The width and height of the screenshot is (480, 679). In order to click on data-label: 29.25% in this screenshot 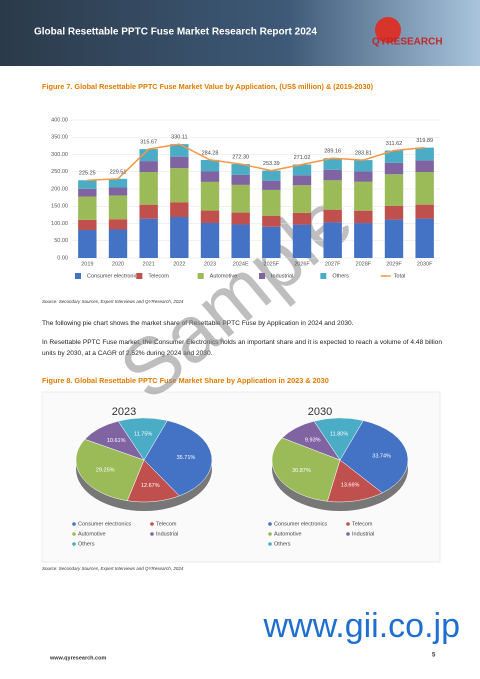, I will do `click(105, 471)`.